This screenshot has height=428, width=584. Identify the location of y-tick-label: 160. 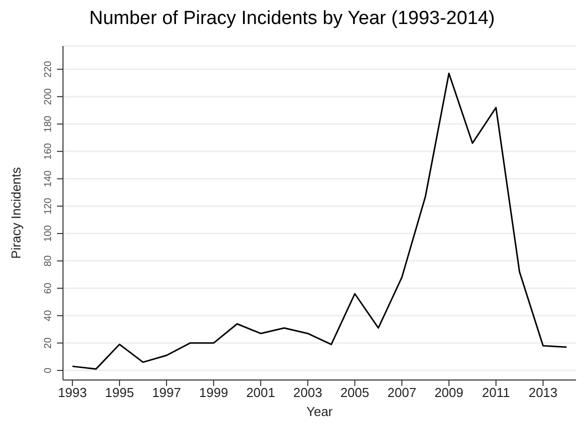
(48, 151).